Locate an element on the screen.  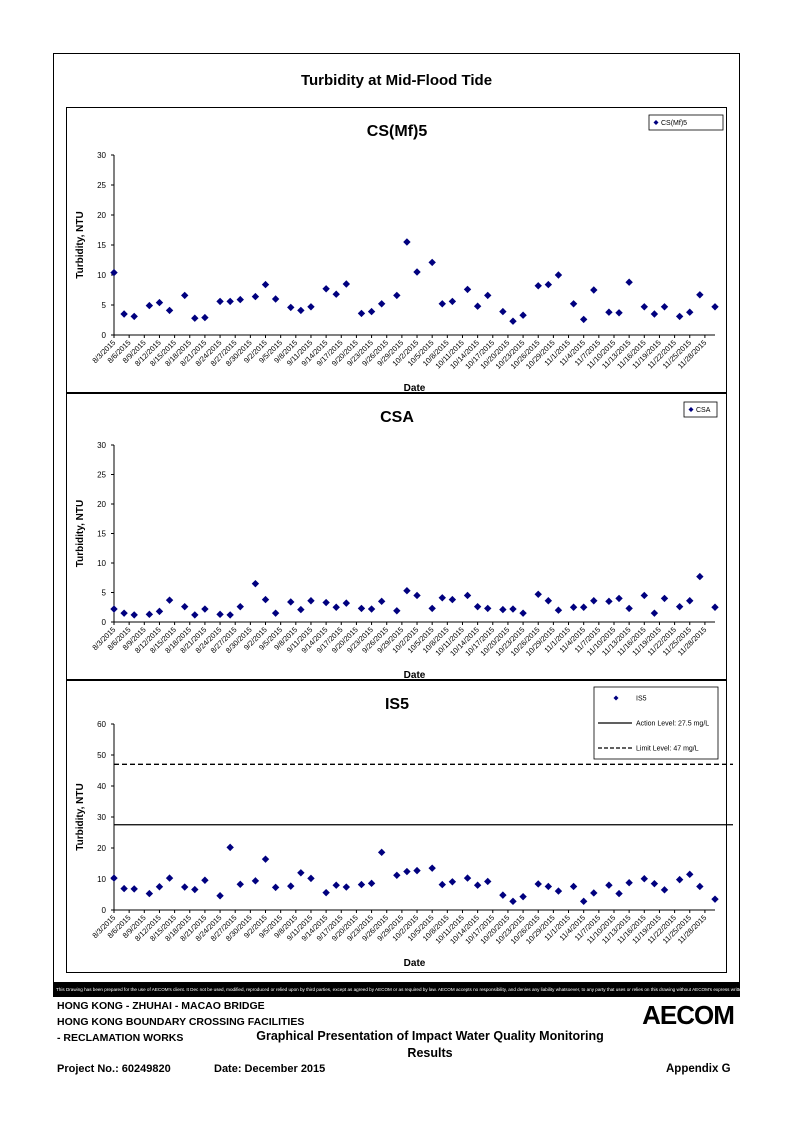
legend-label: Limit Level: 47 mg/L is located at coordinates (667, 749).